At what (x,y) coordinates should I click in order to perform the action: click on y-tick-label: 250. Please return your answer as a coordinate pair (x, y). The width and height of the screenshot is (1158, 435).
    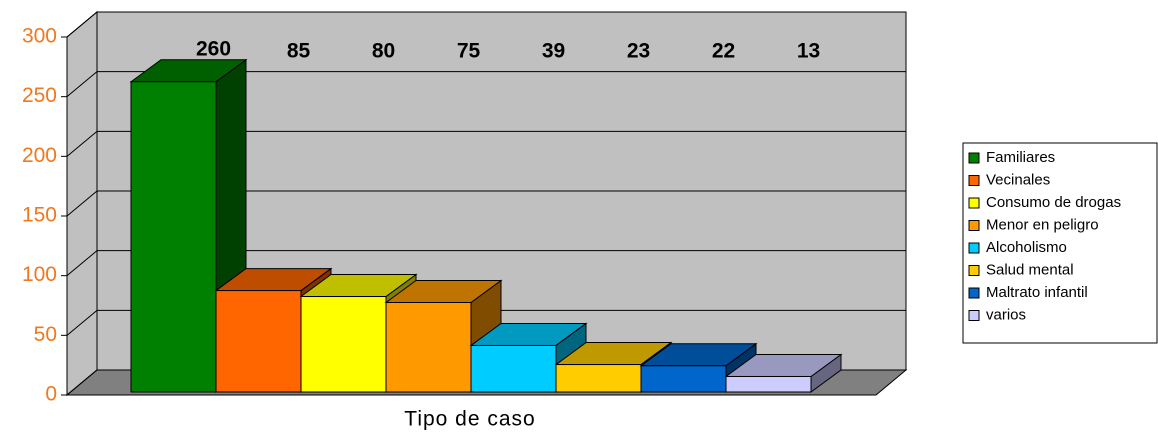
    Looking at the image, I should click on (39, 95).